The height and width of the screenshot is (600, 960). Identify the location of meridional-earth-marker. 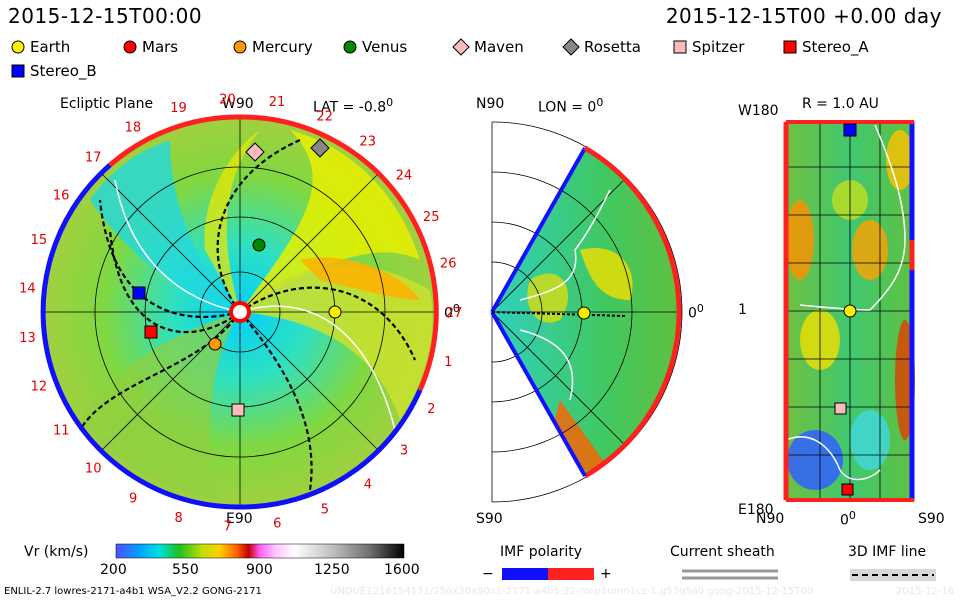
(584, 313).